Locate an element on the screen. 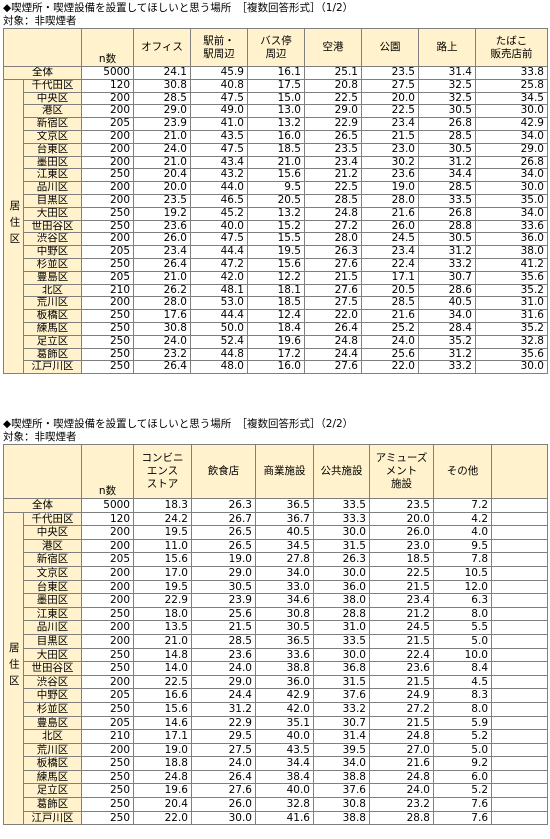  table1-table-row: 渋谷区 200 26.0 47.5 15.5 28.0 24.5 30.5 36.0 is located at coordinates (276, 239).